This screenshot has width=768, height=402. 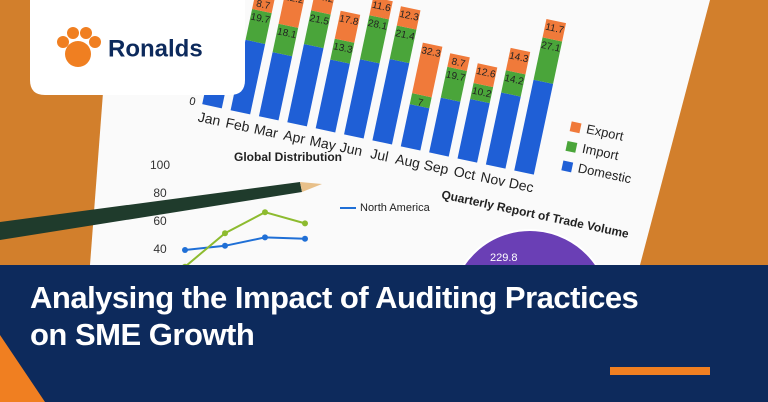 What do you see at coordinates (237, 124) in the screenshot?
I see `x-tick-label: Feb` at bounding box center [237, 124].